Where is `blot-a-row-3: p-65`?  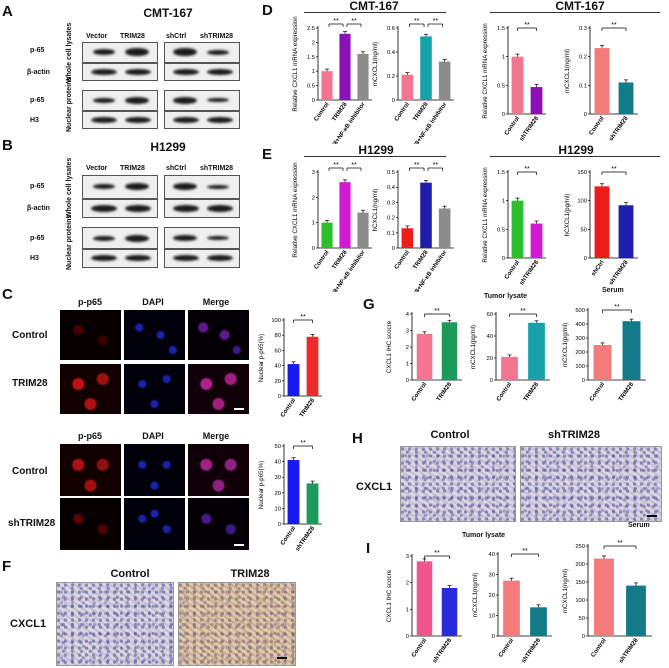 blot-a-row-3: p-65 is located at coordinates (37, 100).